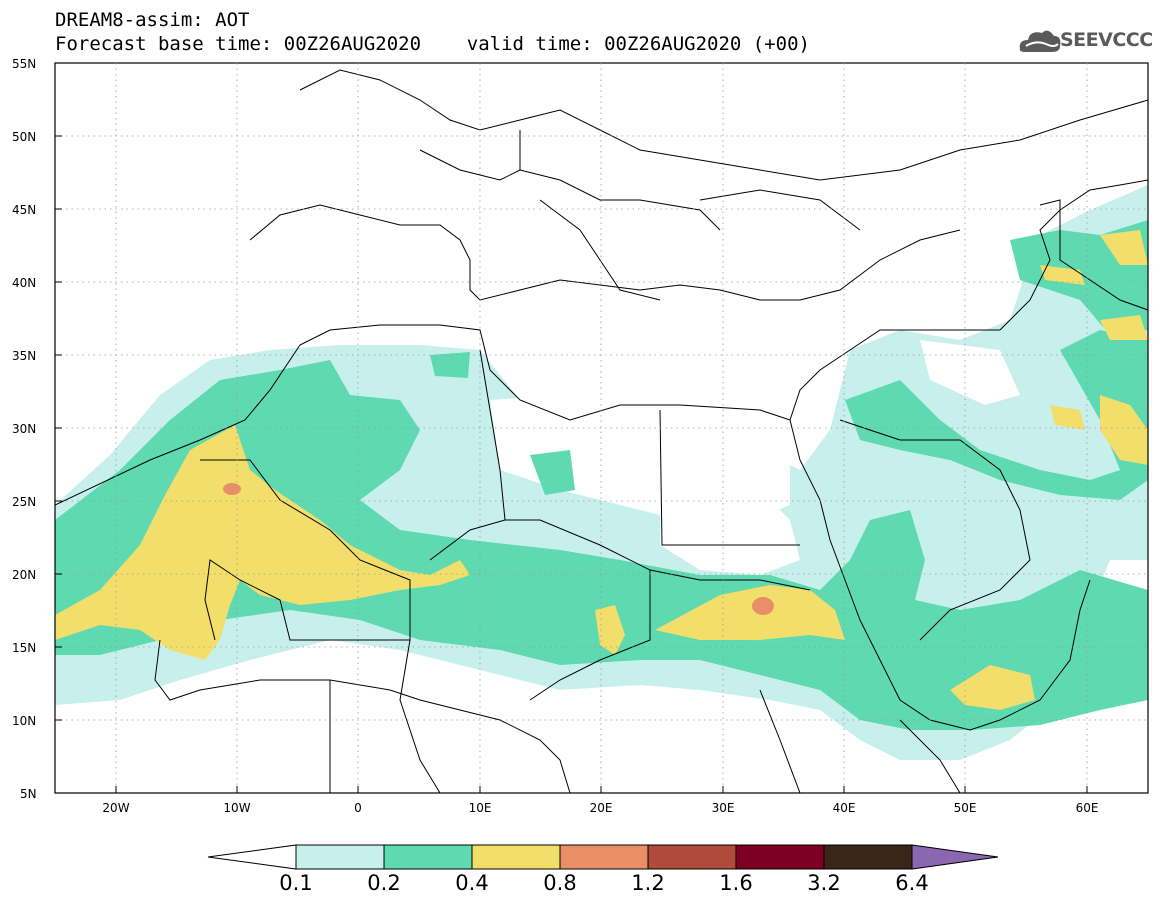 This screenshot has width=1165, height=905. What do you see at coordinates (736, 883) in the screenshot?
I see `colorbar-label: 1.6` at bounding box center [736, 883].